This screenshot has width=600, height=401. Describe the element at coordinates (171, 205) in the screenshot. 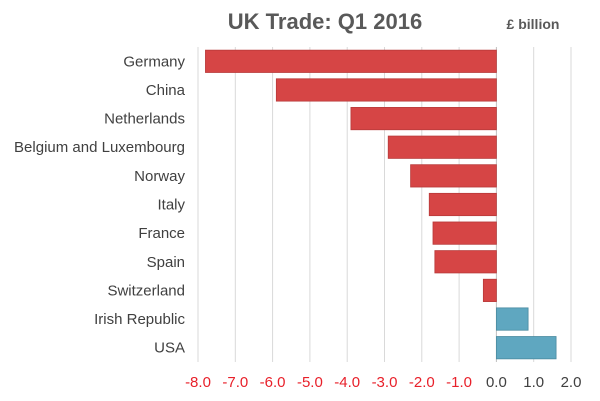

I see `category-label: Italy` at that location.